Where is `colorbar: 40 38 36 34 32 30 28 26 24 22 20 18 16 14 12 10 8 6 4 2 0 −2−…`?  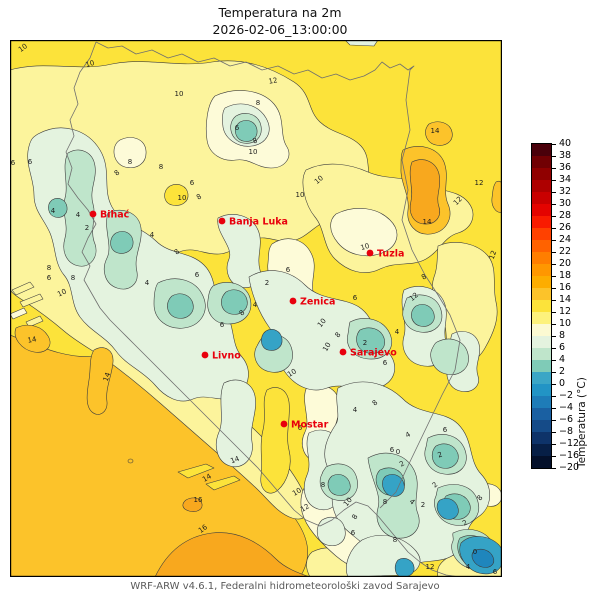
colorbar: 40 38 36 34 32 30 28 26 24 22 20 18 16 14 12 10 8 6 4 2 0 −2−… is located at coordinates (565, 305).